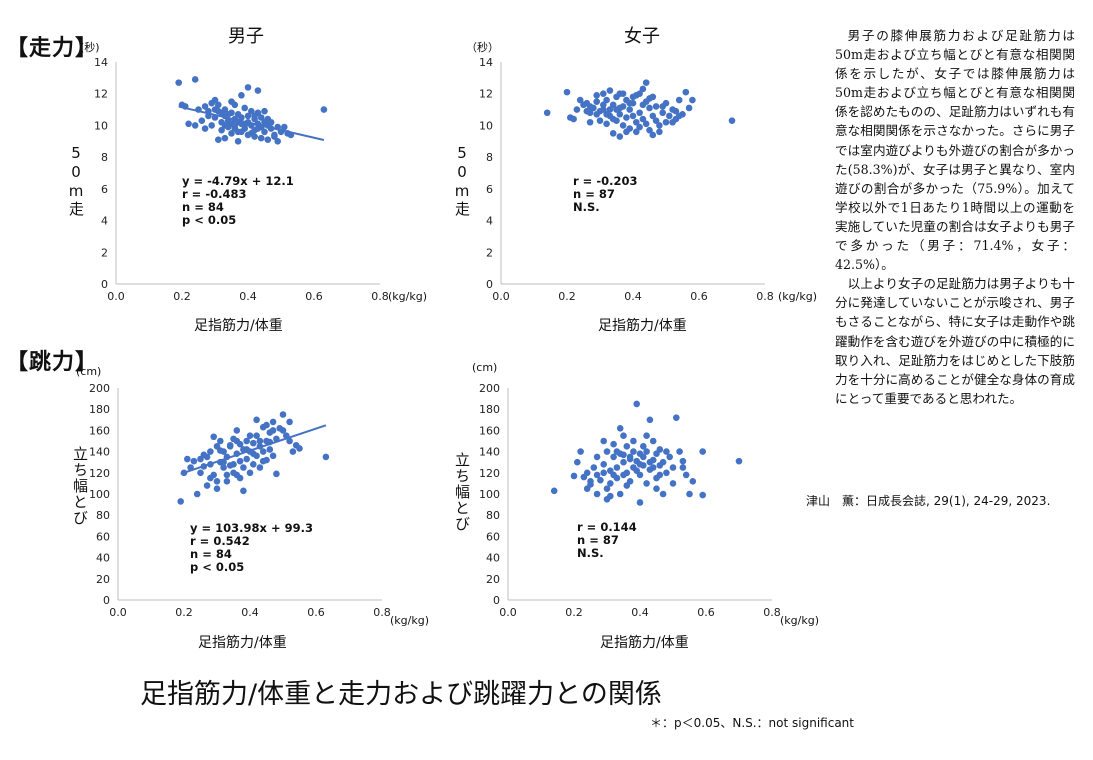 This screenshot has width=1093, height=760. What do you see at coordinates (248, 296) in the screenshot?
I see `x-tick-label: 0.4` at bounding box center [248, 296].